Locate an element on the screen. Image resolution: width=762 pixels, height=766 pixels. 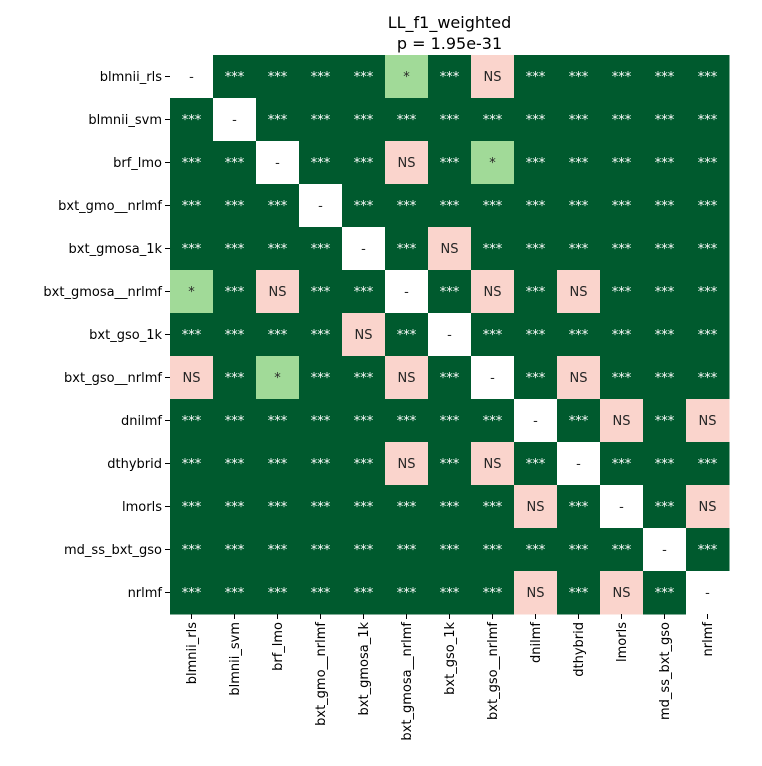
x-tick-label: lmorls is located at coordinates (622, 642).